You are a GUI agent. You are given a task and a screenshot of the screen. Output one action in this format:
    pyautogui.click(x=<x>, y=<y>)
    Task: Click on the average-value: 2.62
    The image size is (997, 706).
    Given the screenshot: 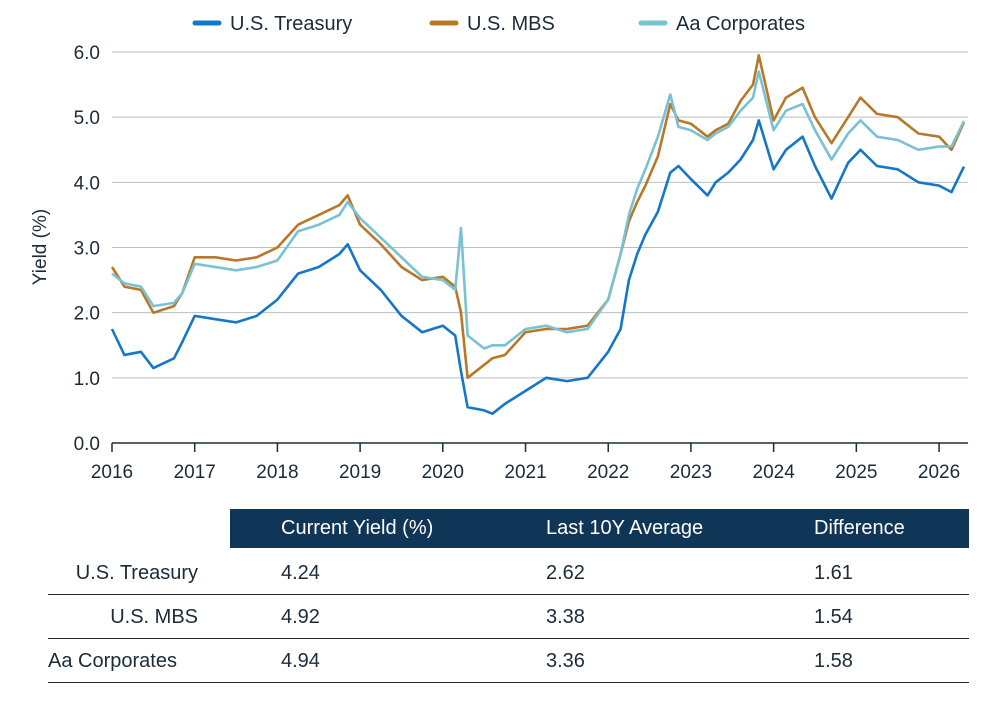 What is the action you would take?
    pyautogui.click(x=565, y=573)
    